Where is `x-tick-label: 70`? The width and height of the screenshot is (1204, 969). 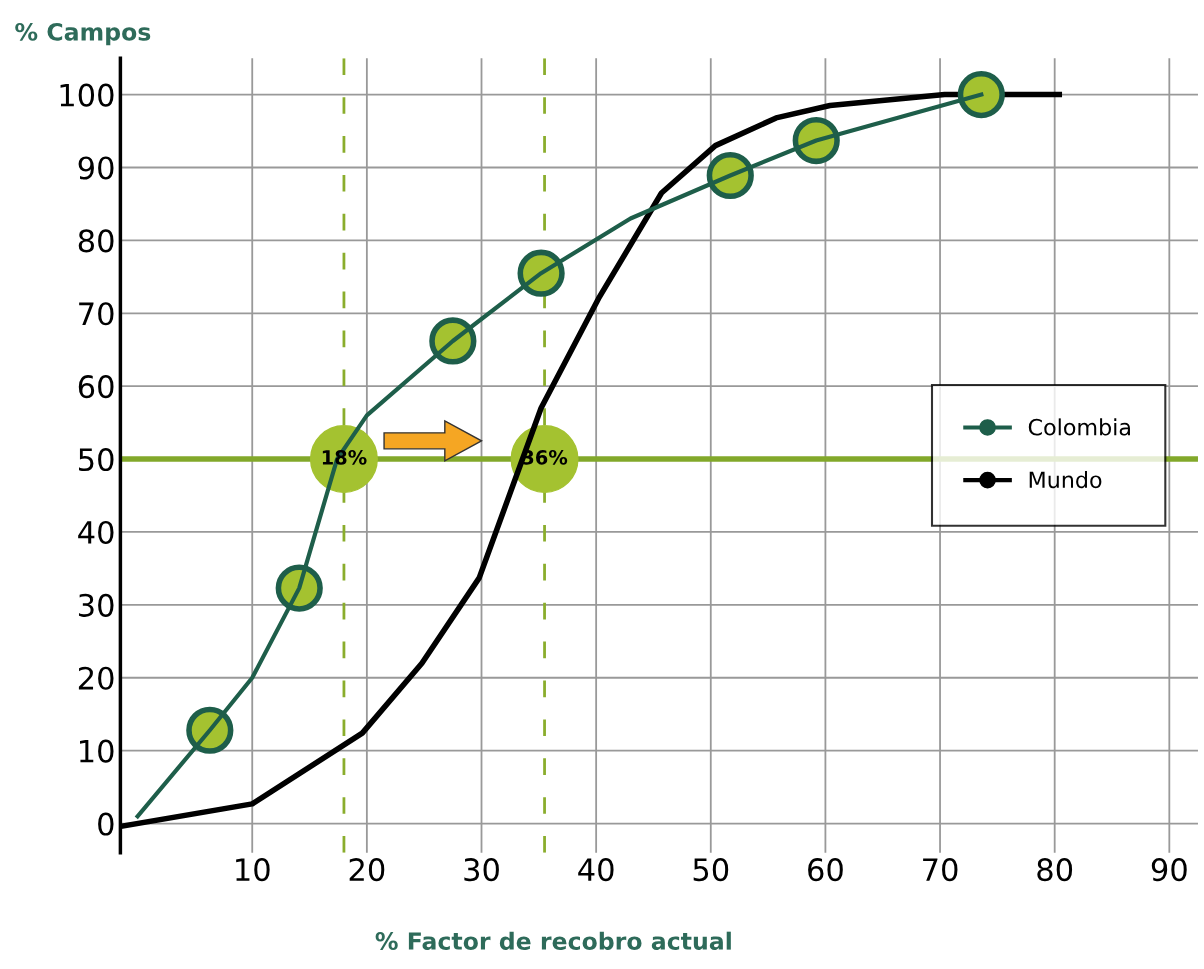 x-tick-label: 70 is located at coordinates (940, 870).